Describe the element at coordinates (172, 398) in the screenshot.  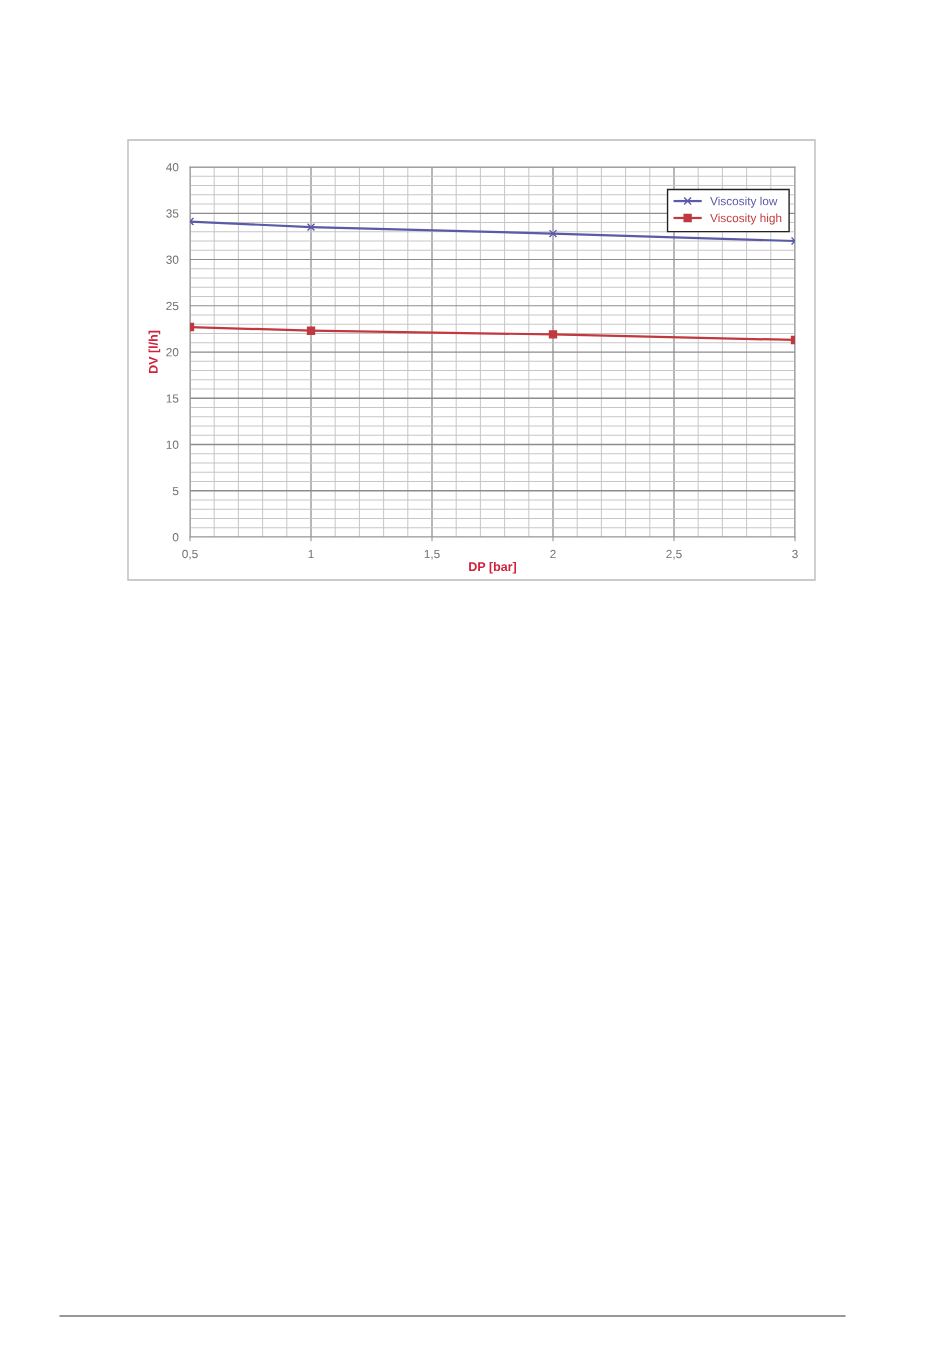
I see `y-tick-label: 15` at that location.